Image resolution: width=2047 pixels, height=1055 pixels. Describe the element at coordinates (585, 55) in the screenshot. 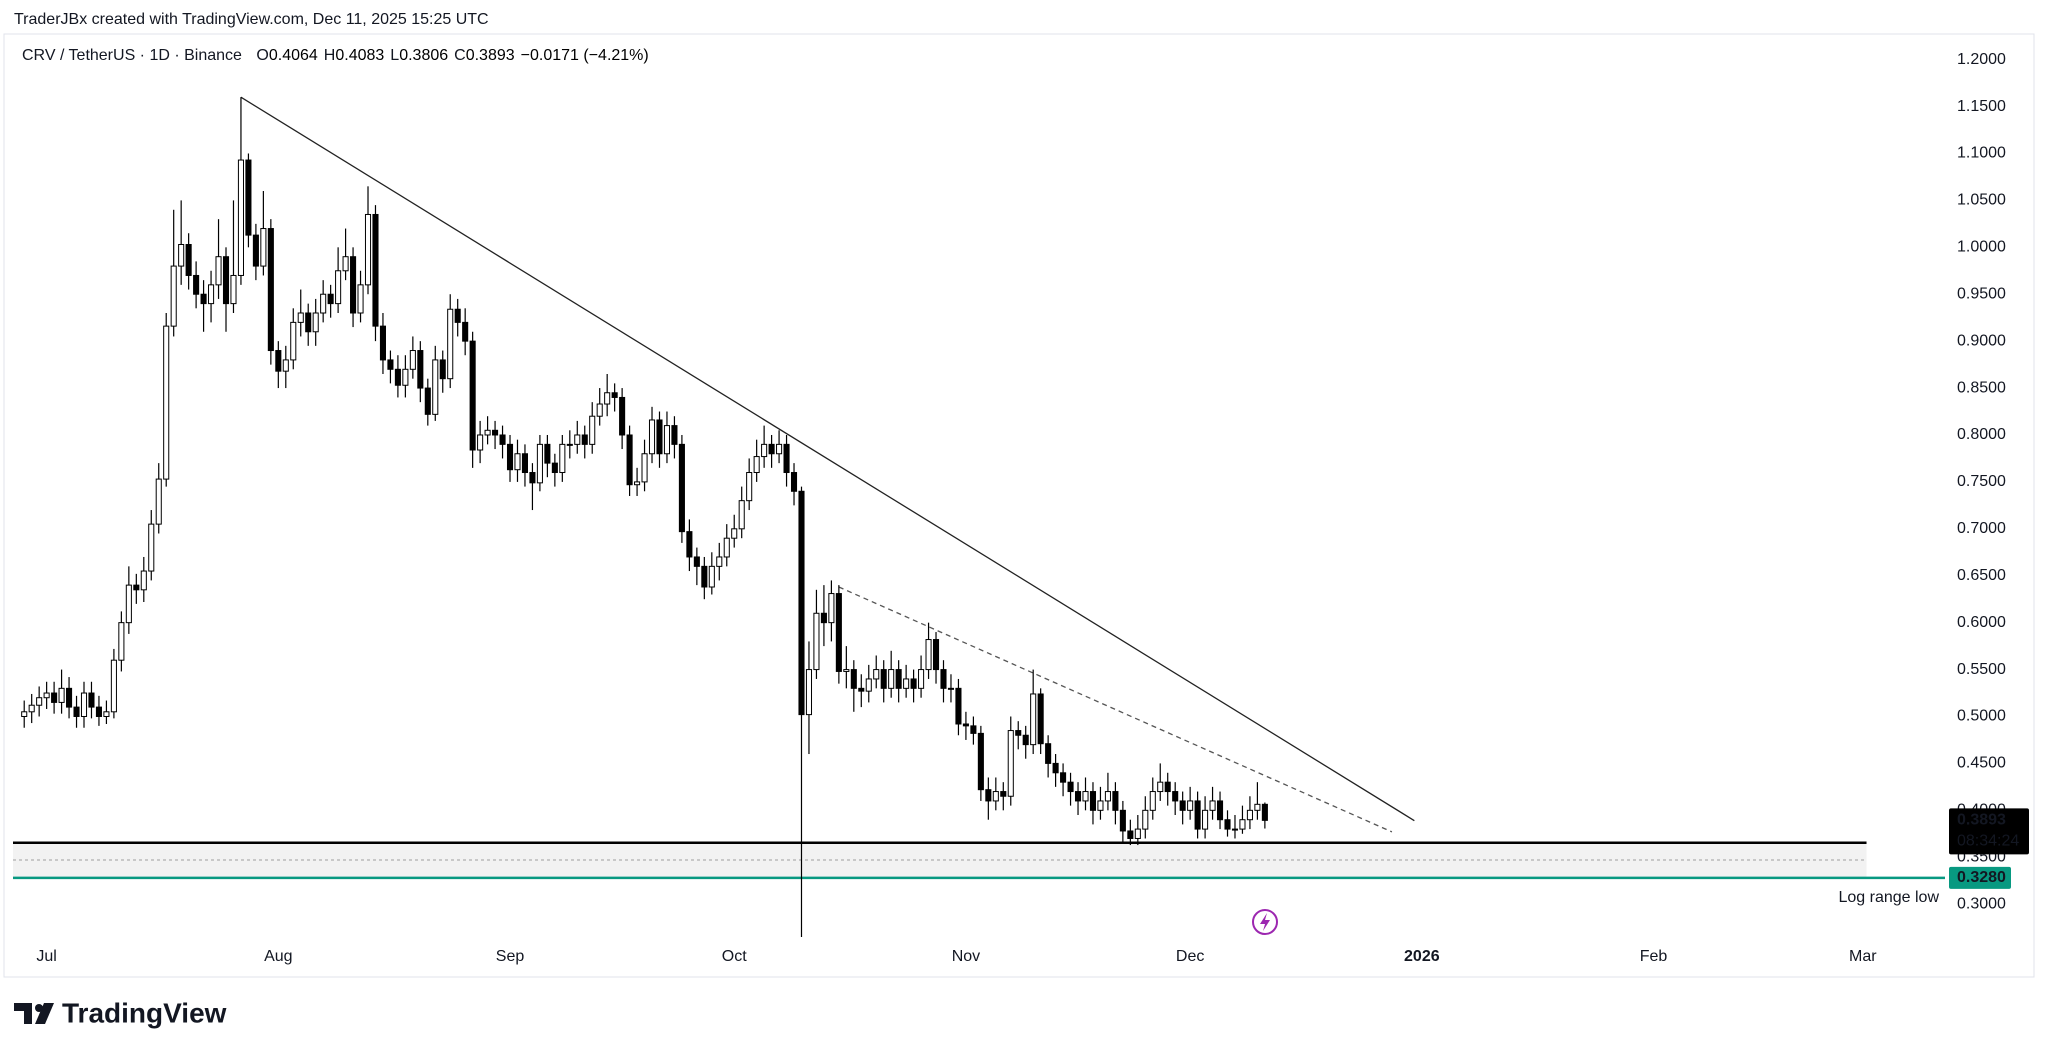

I see `change: −0.0171 (−4.21%)` at that location.